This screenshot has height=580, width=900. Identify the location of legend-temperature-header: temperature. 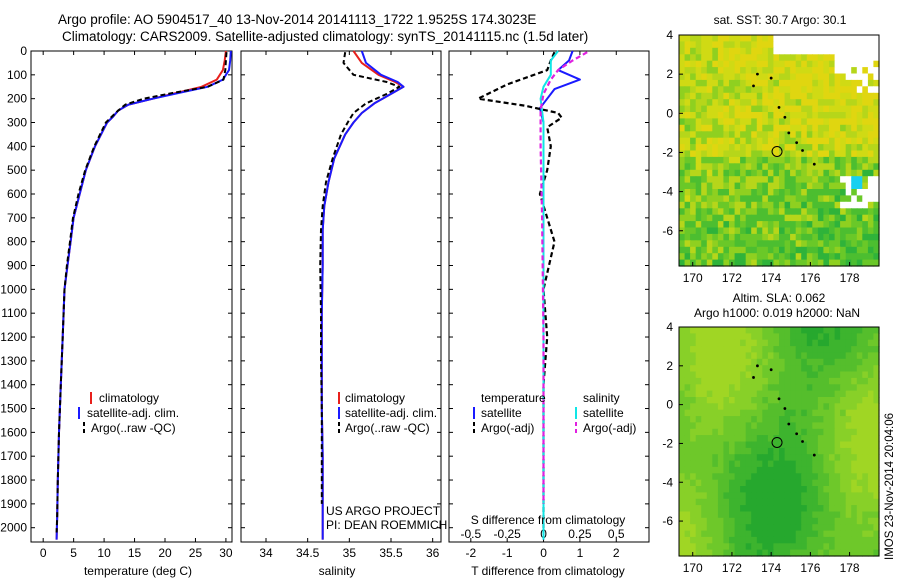
(513, 398).